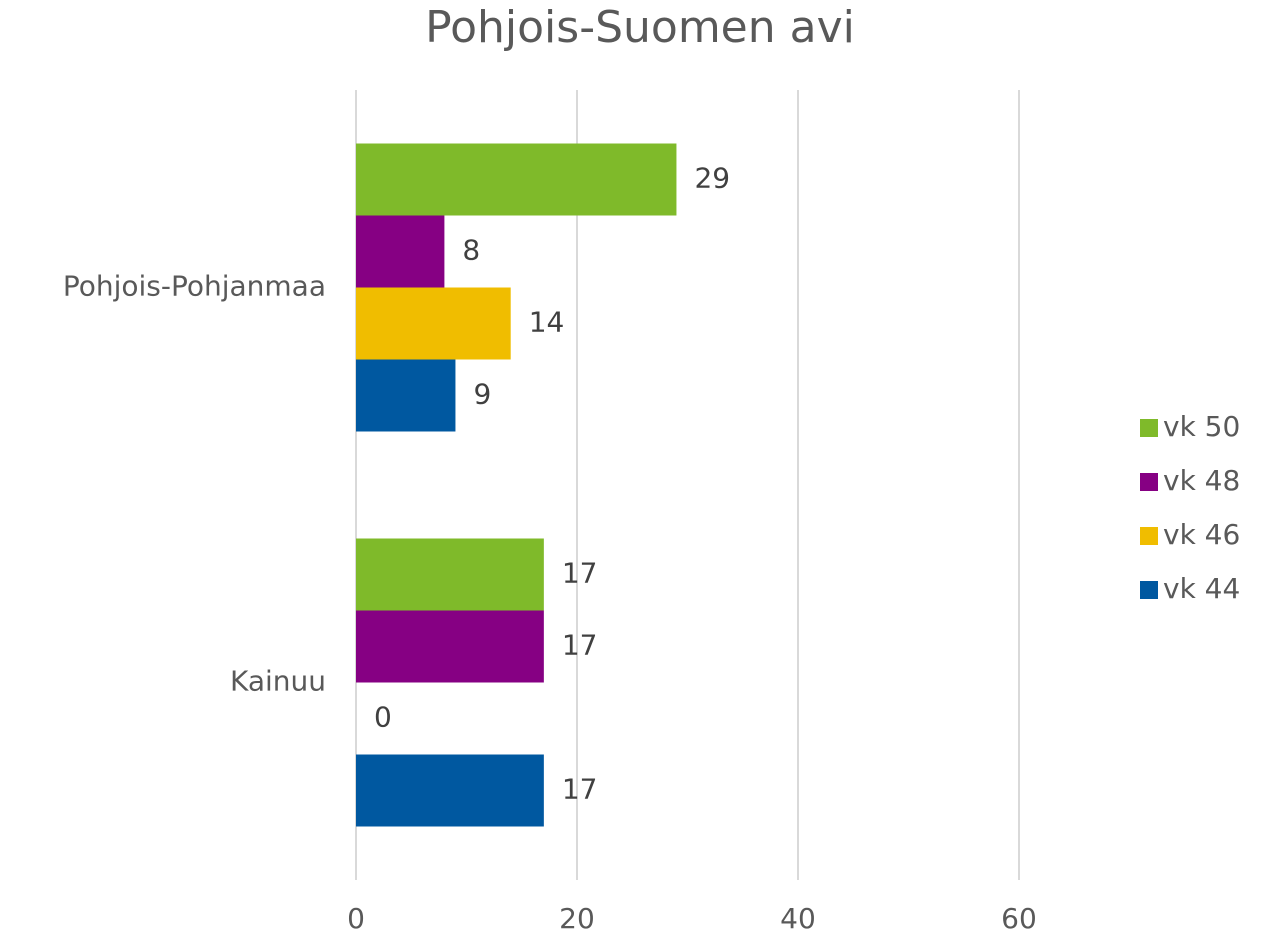 The width and height of the screenshot is (1281, 935). I want to click on legend-label: vk 50, so click(1201, 426).